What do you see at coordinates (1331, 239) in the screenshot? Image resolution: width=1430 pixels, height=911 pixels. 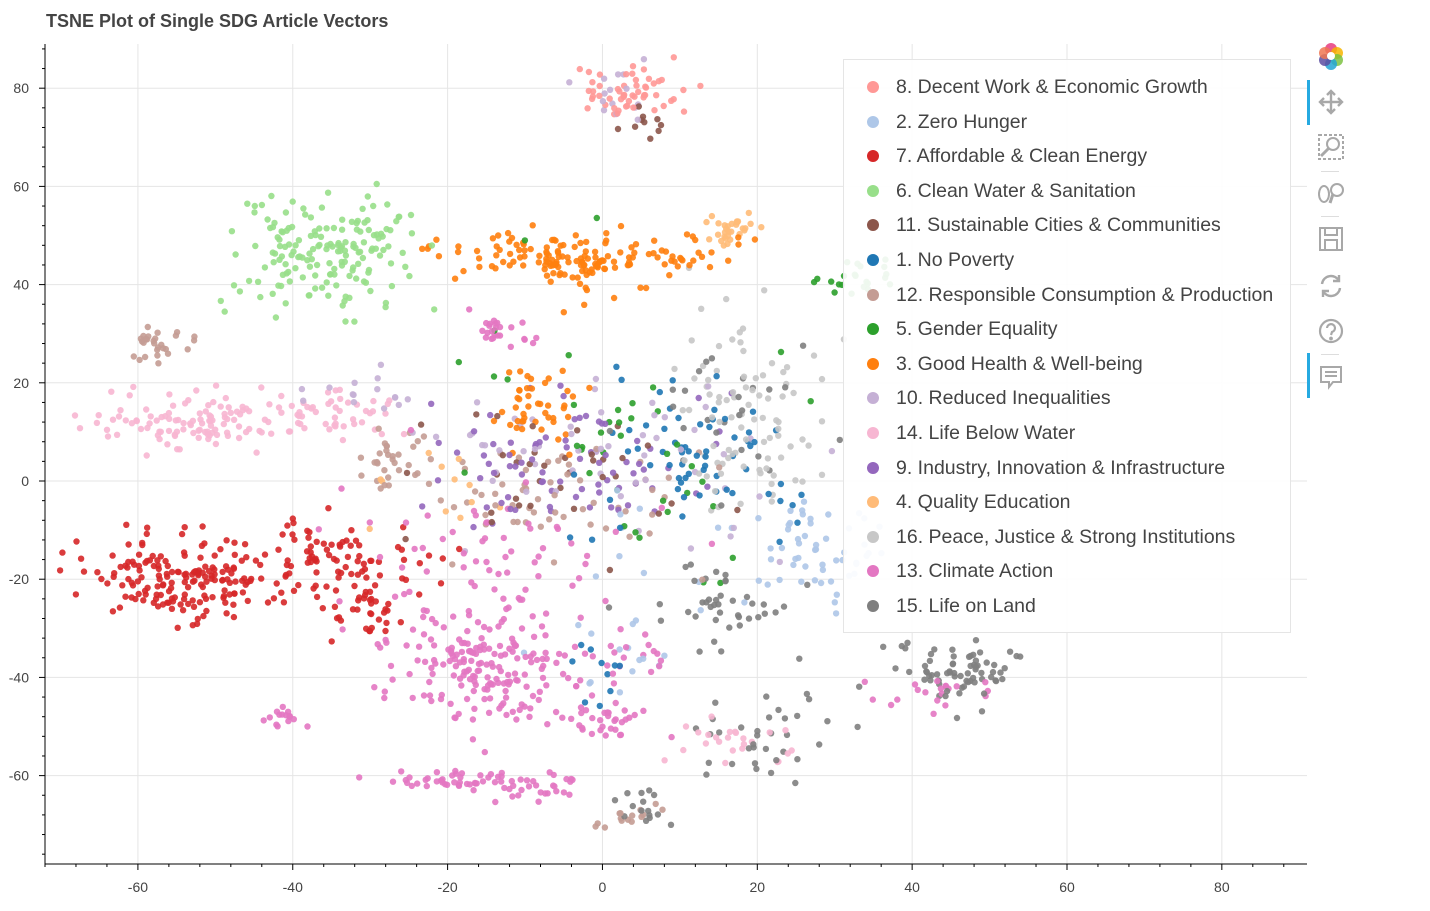 I see `save-icon` at bounding box center [1331, 239].